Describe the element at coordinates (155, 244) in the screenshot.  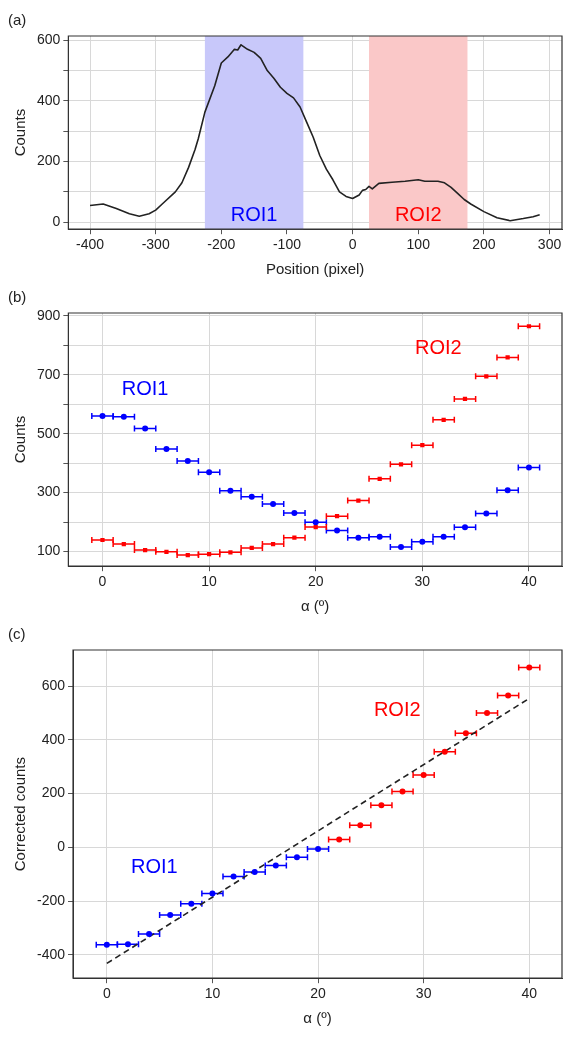
I see `x-tick-label: -300` at that location.